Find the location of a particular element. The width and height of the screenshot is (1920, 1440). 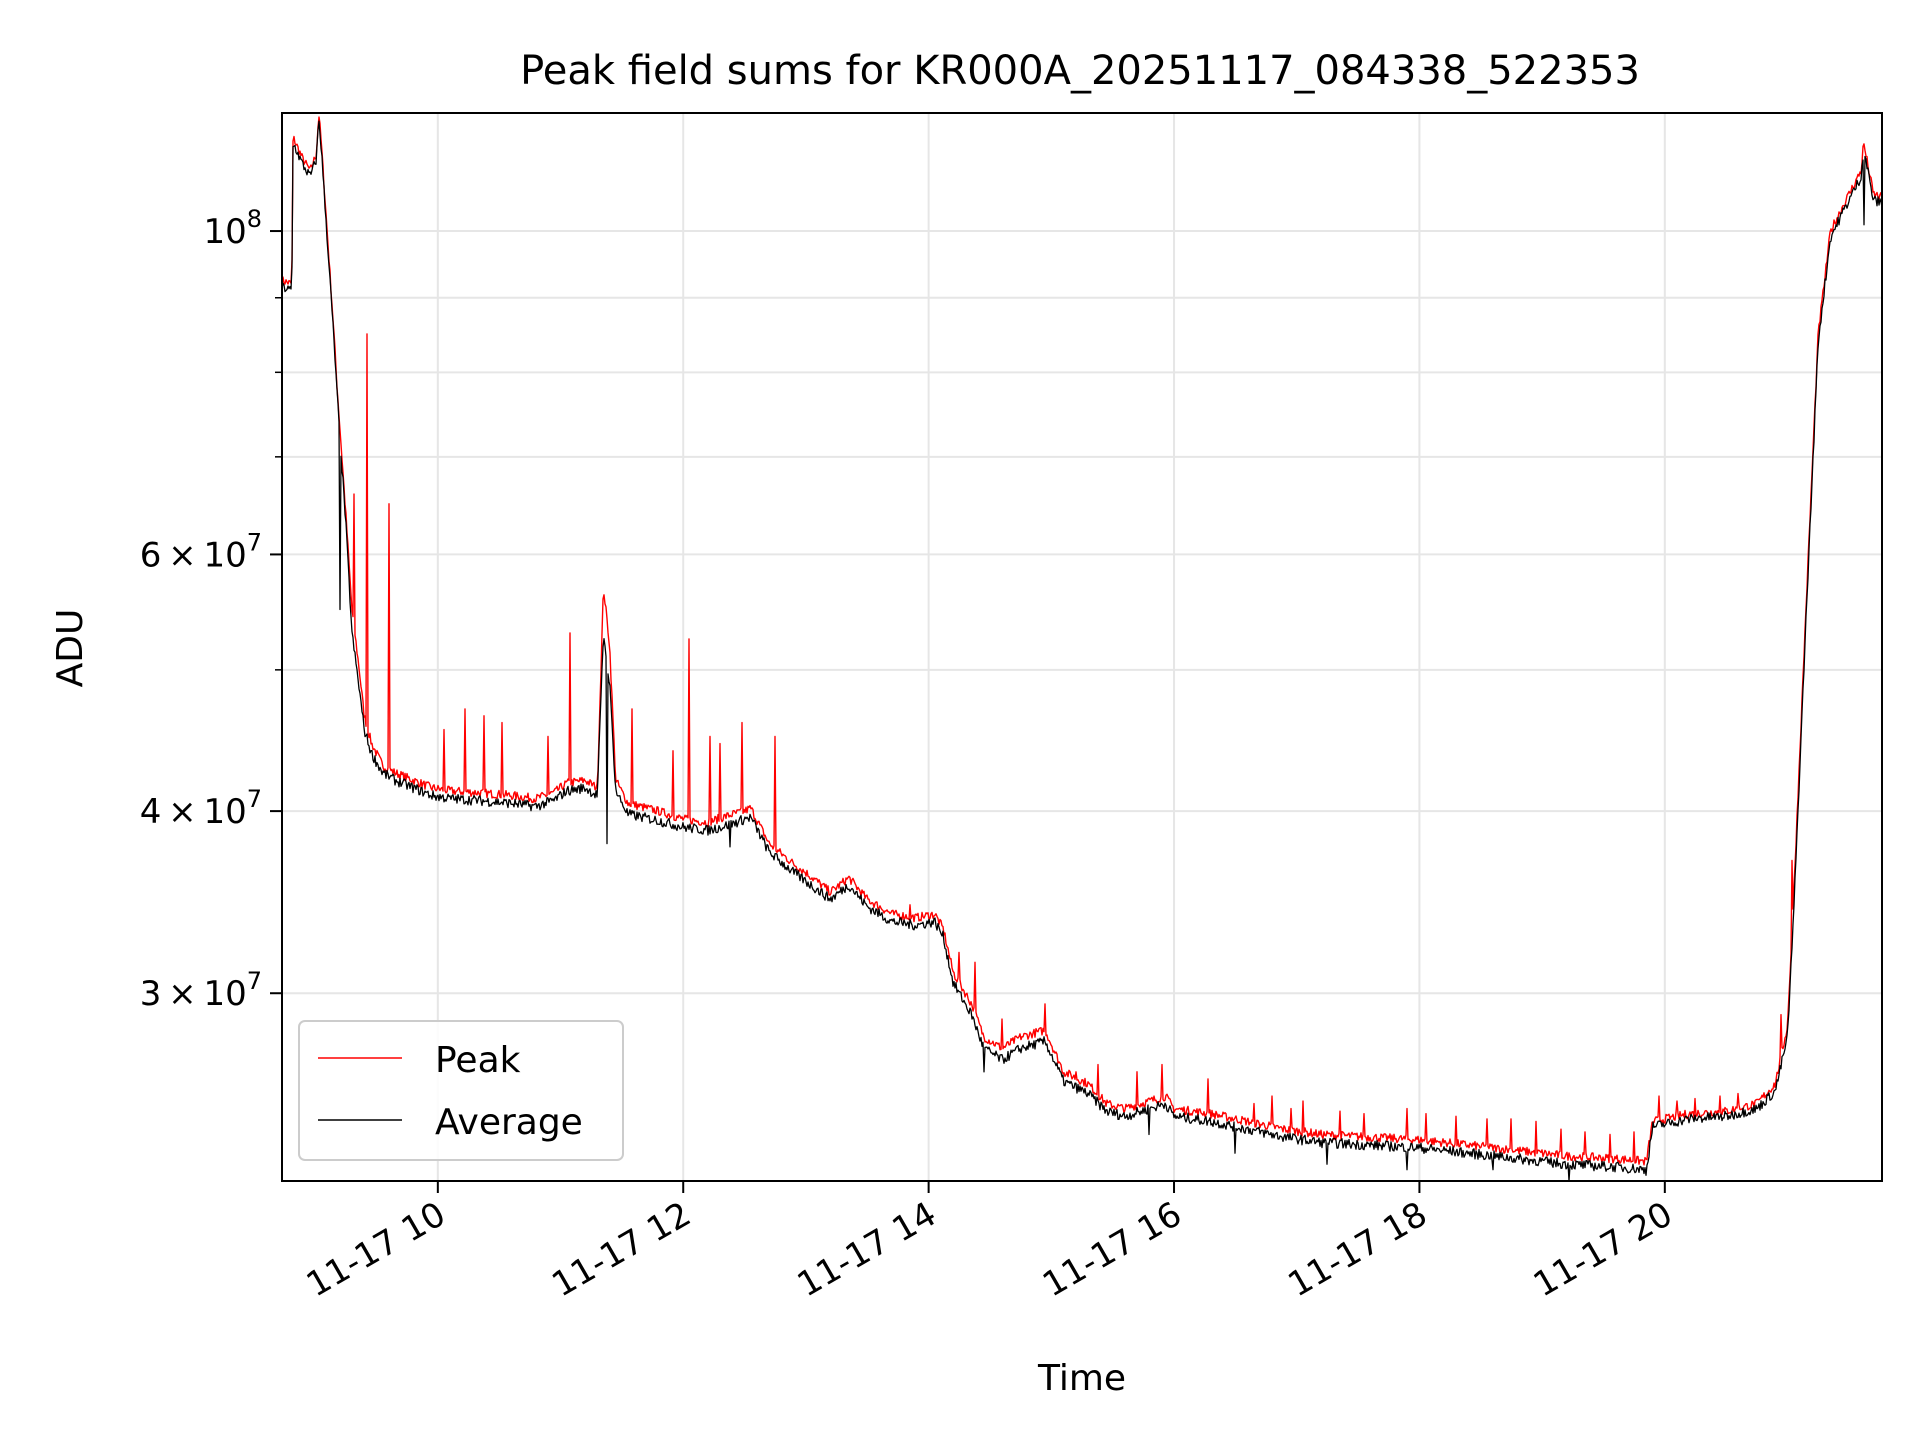

y-axis-label: ADU is located at coordinates (70, 648).